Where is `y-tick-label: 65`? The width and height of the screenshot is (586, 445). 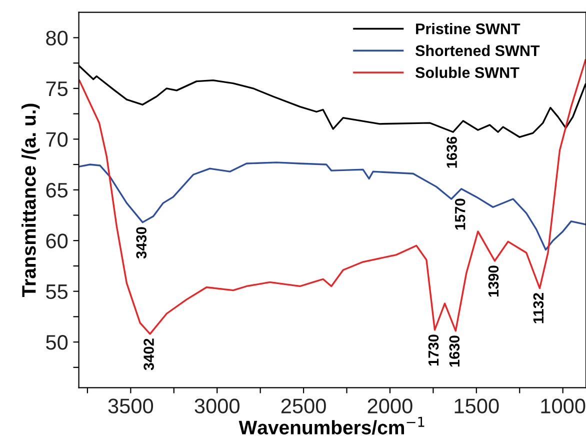
y-tick-label: 65 is located at coordinates (57, 190).